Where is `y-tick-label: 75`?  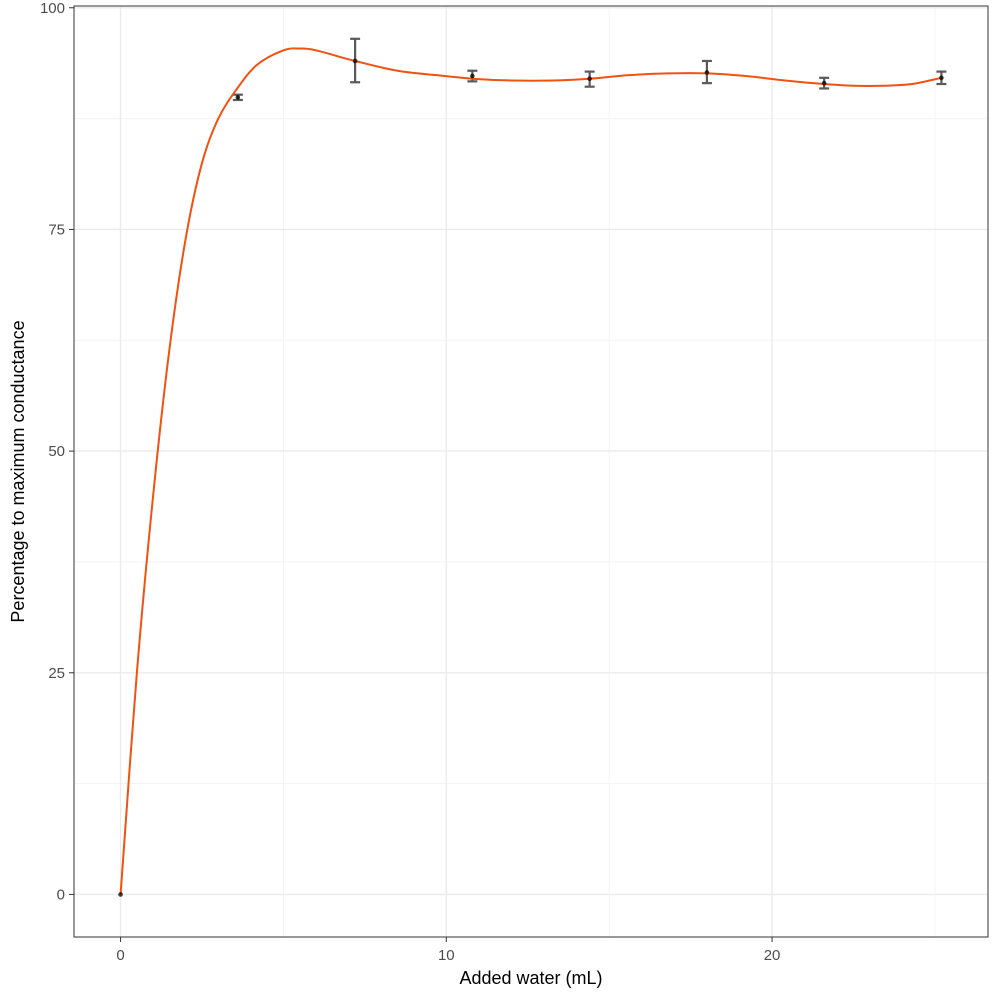 y-tick-label: 75 is located at coordinates (56, 229).